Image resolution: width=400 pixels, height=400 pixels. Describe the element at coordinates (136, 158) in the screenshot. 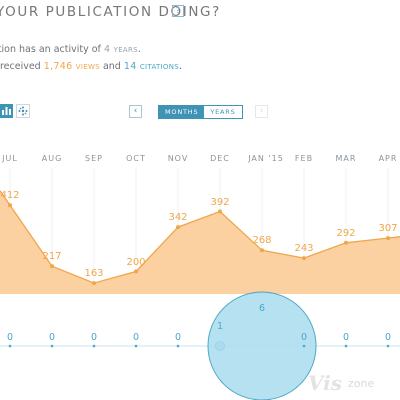

I see `month-label: OCT` at that location.